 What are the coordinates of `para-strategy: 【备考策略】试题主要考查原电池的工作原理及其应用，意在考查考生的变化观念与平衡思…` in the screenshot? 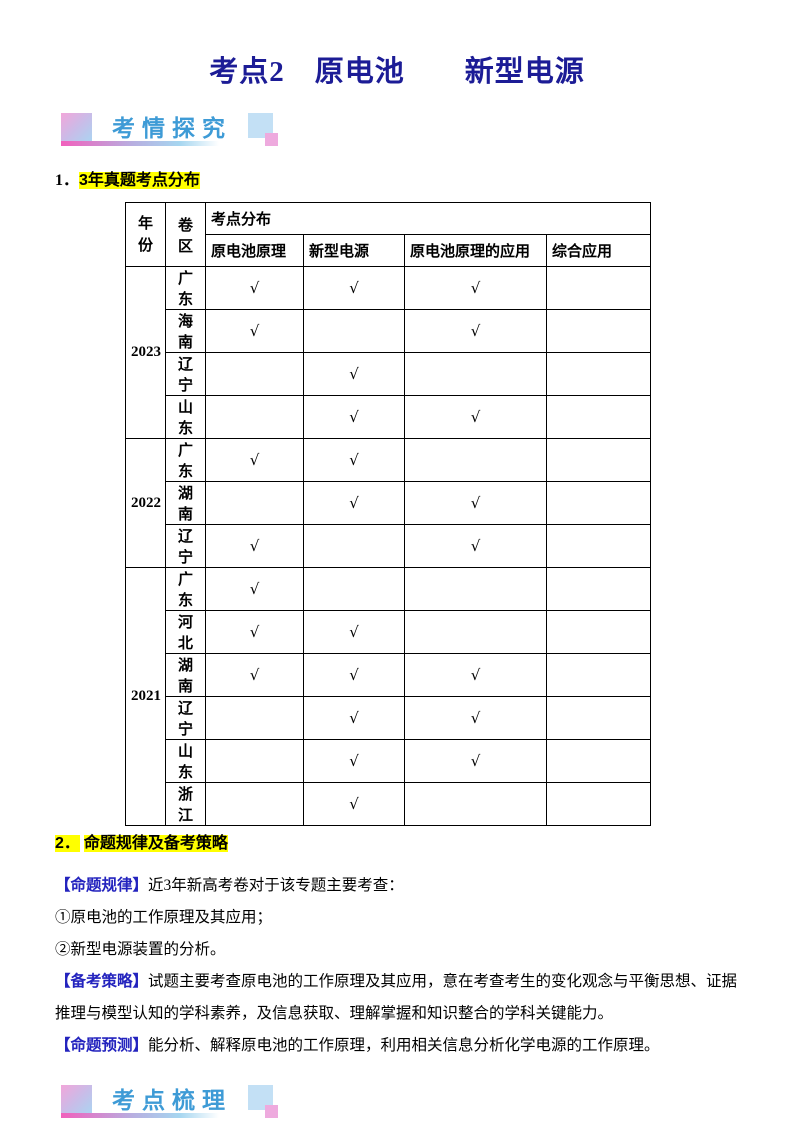 It's located at (397, 998).